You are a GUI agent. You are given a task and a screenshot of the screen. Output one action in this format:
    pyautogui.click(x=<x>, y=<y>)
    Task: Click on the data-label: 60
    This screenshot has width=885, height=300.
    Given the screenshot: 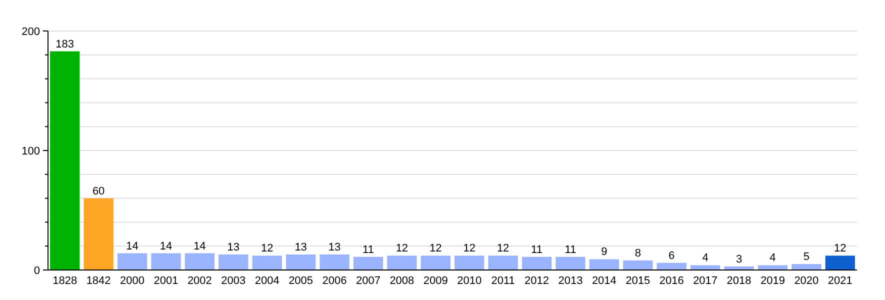 What is the action you would take?
    pyautogui.click(x=98, y=191)
    